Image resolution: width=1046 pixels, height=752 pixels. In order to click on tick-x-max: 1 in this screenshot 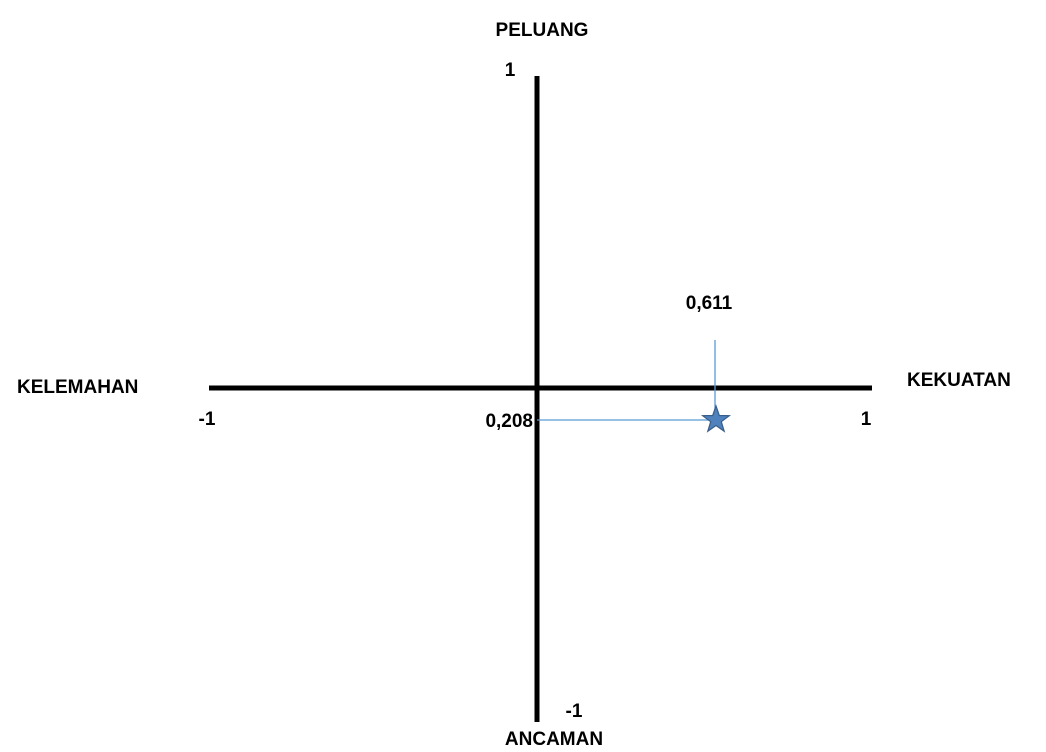, I will do `click(866, 419)`.